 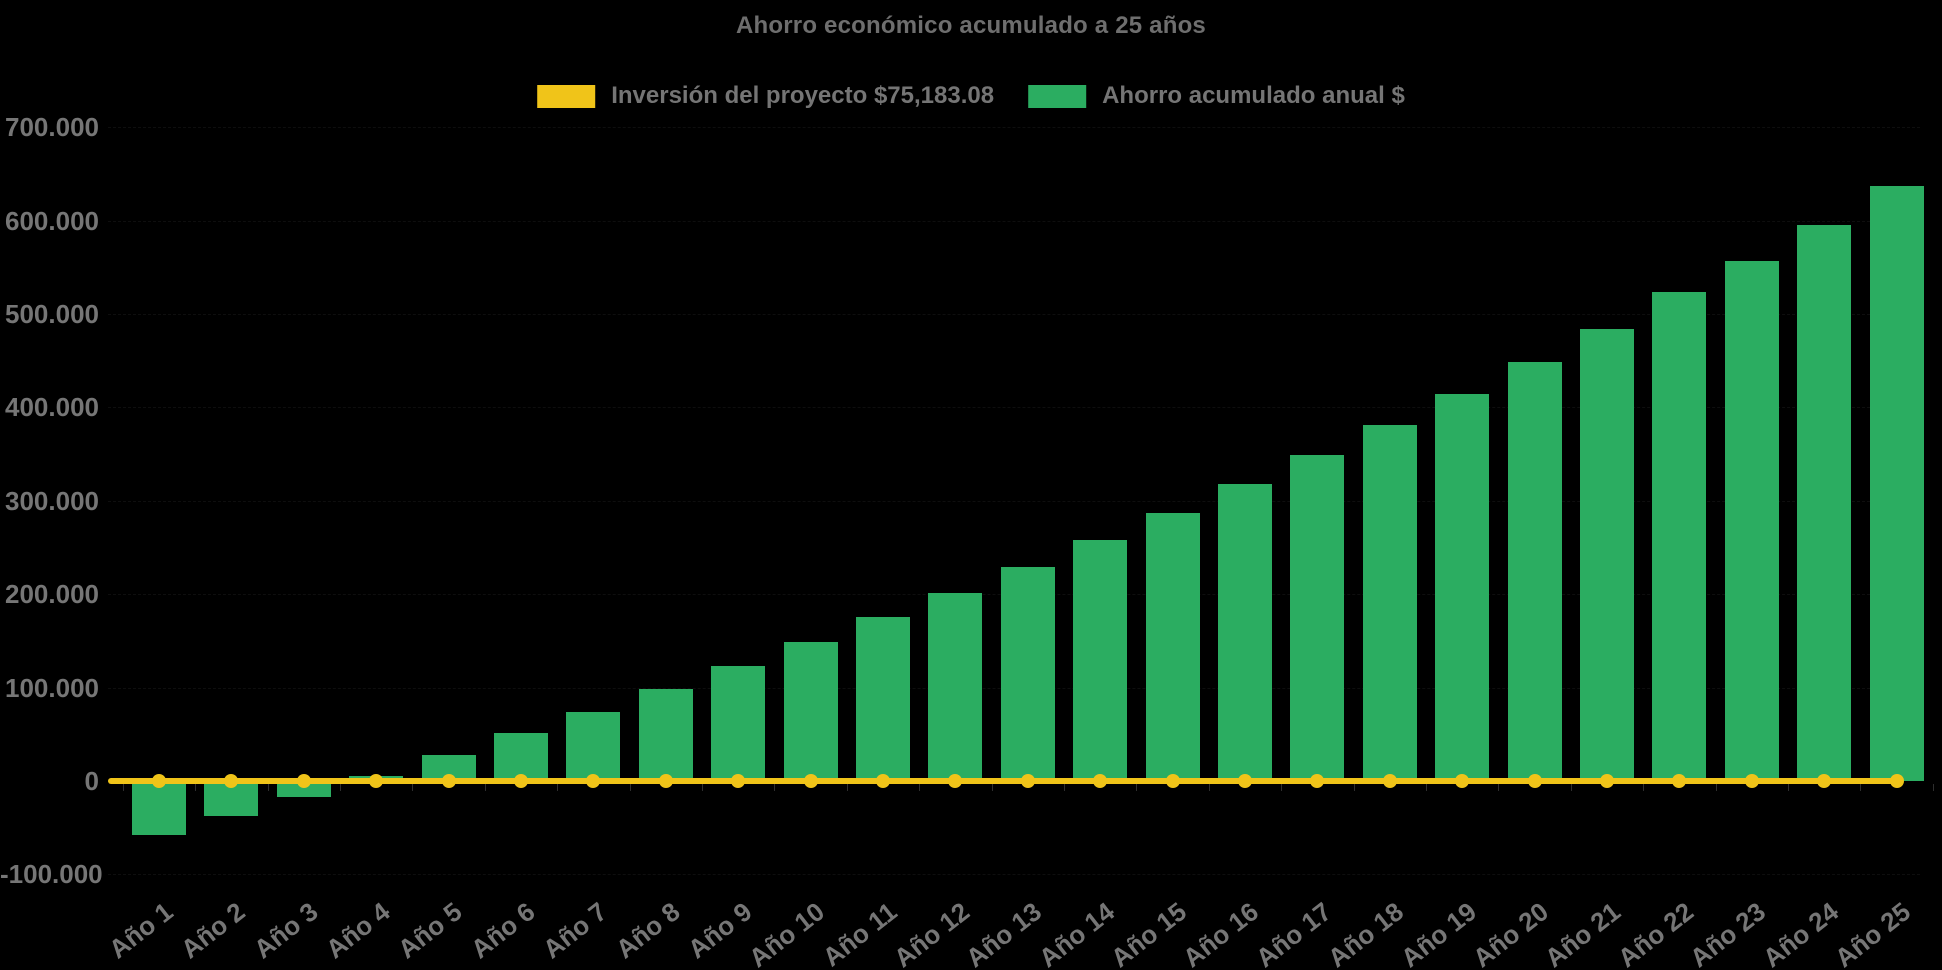 What do you see at coordinates (91, 781) in the screenshot?
I see `y-axis-label-0: 0` at bounding box center [91, 781].